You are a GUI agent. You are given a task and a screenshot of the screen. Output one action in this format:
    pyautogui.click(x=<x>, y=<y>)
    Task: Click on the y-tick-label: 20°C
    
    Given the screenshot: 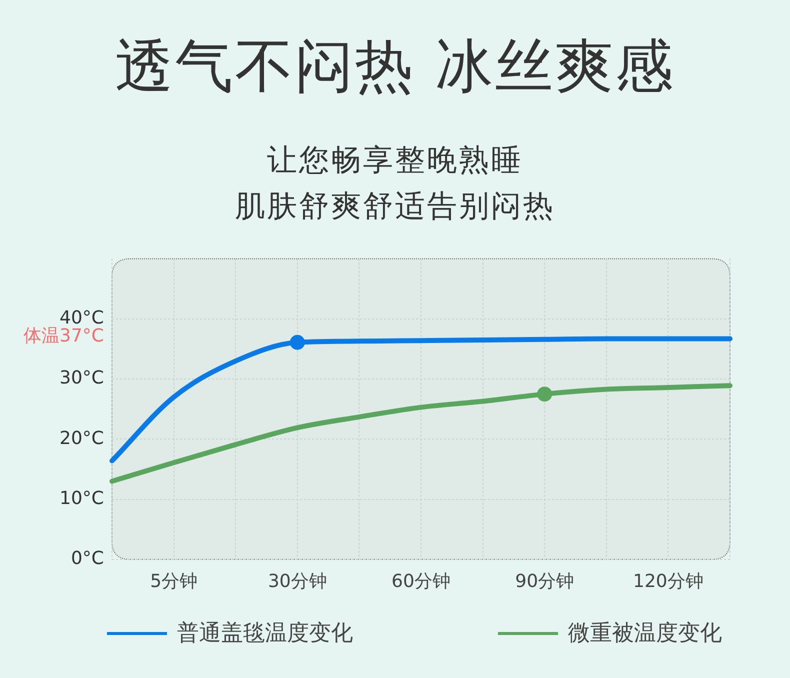 What is the action you would take?
    pyautogui.click(x=82, y=438)
    